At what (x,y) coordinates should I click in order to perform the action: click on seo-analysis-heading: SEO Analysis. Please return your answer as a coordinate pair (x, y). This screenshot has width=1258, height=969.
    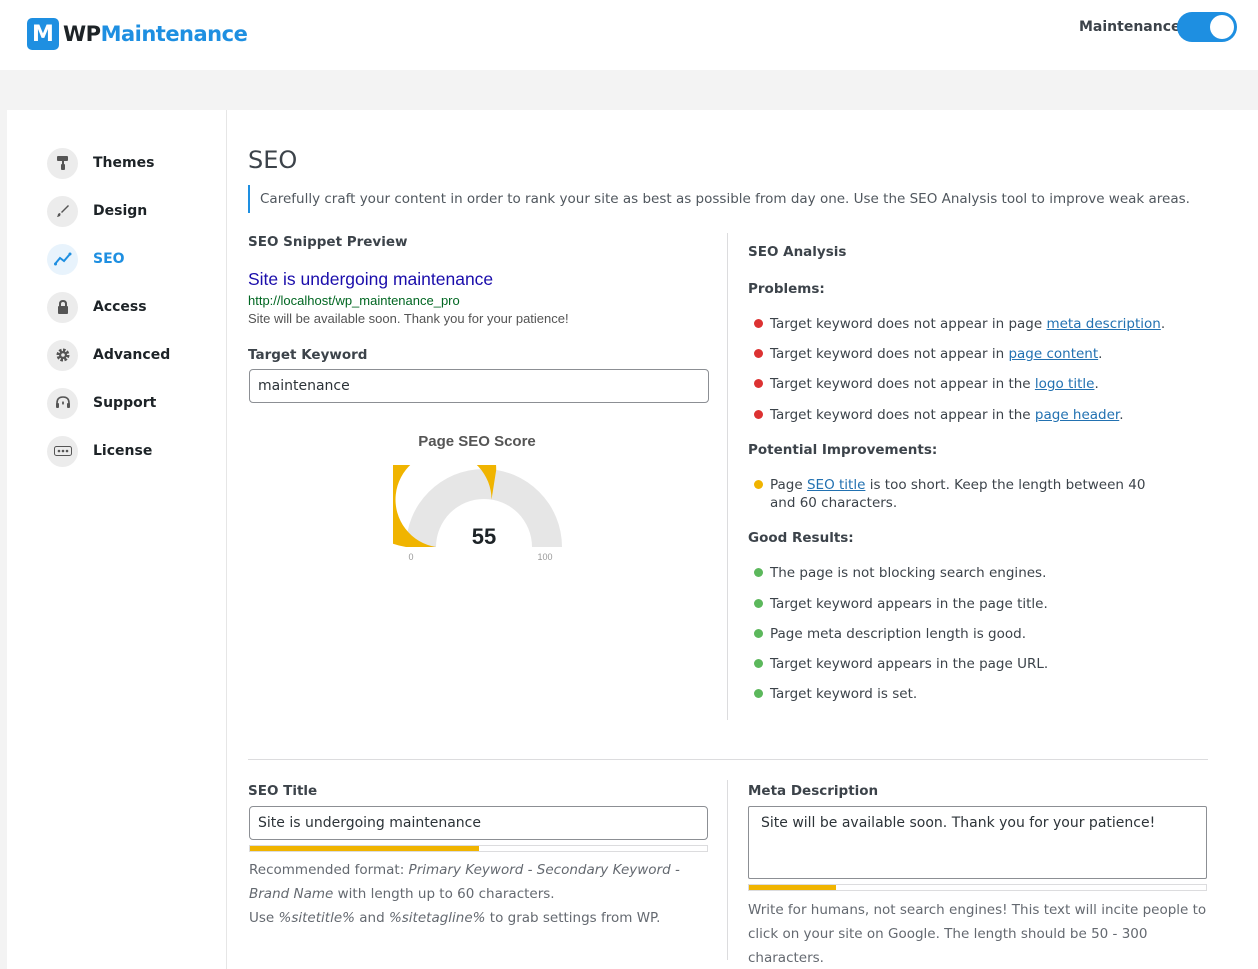
    Looking at the image, I should click on (797, 252).